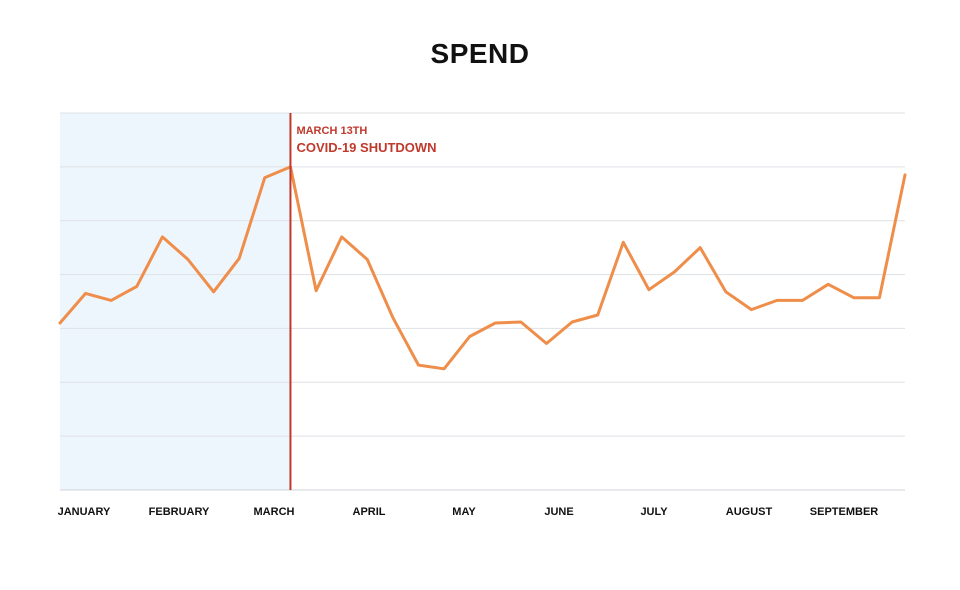 Image resolution: width=960 pixels, height=590 pixels. What do you see at coordinates (274, 512) in the screenshot?
I see `x-tick-label: MARCH` at bounding box center [274, 512].